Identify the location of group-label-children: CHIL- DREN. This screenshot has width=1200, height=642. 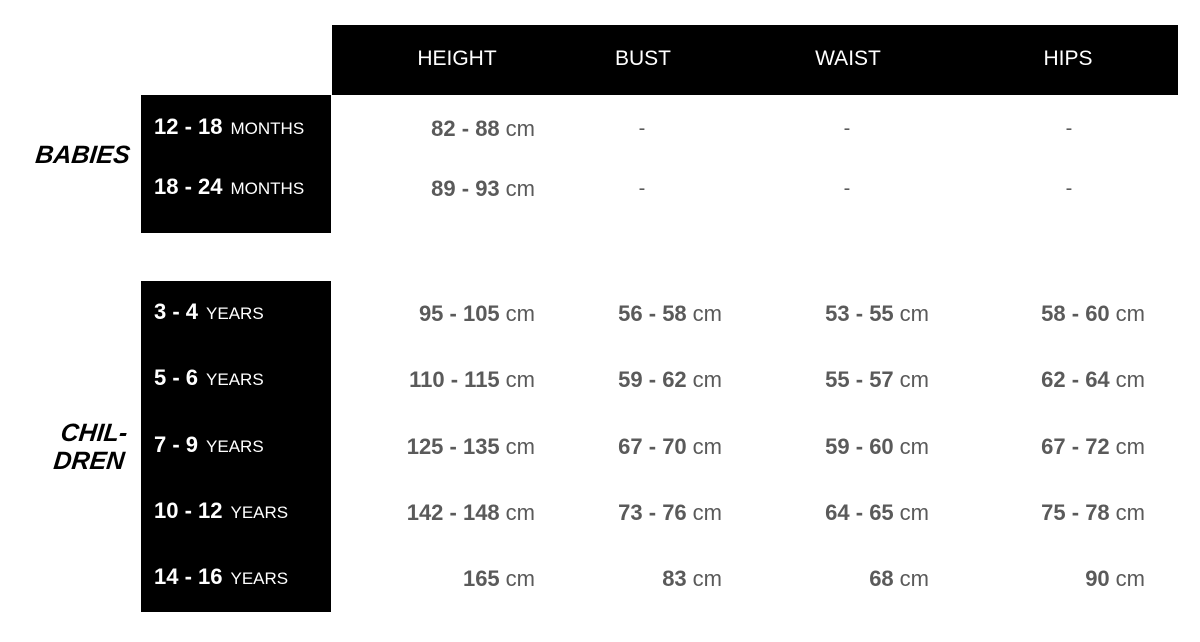
(68, 447).